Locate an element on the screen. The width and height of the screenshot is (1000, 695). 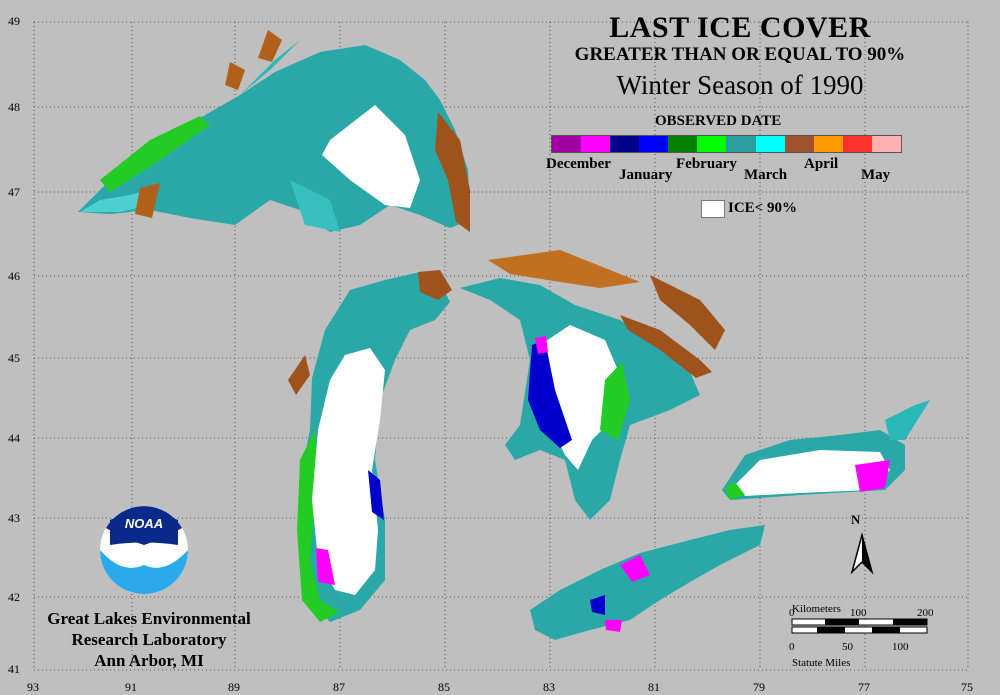
lat-label: 44 is located at coordinates (14, 438).